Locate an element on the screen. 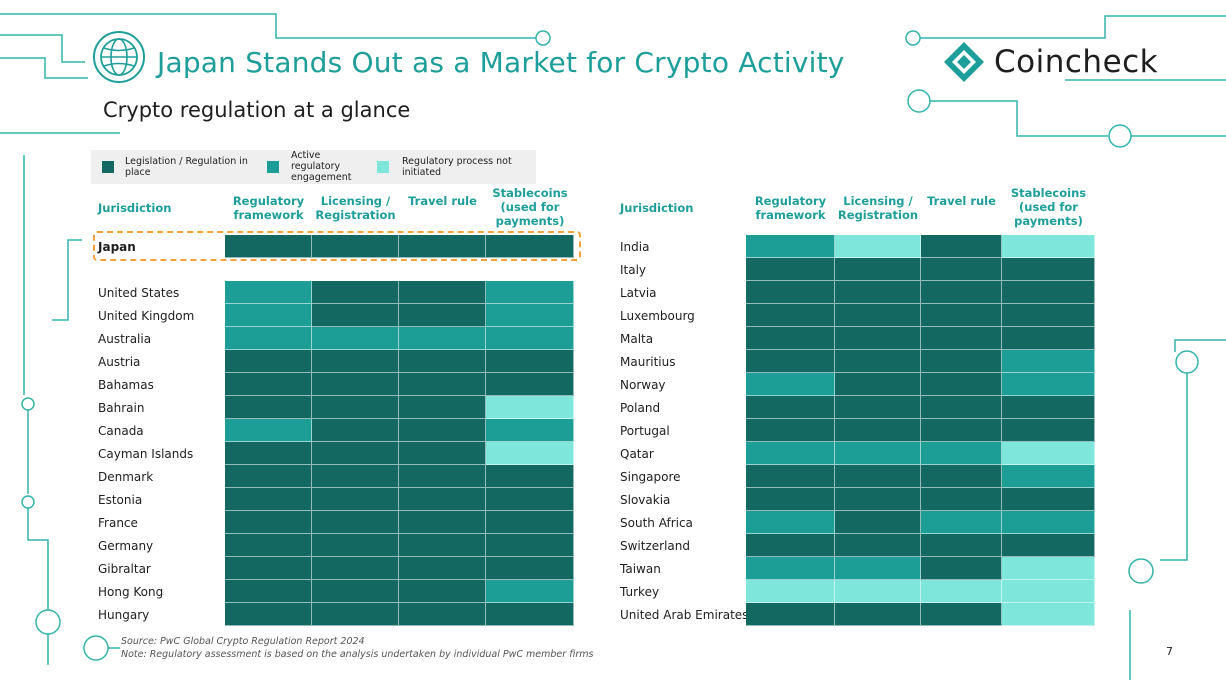  left-header-travel-rule: Travel rule is located at coordinates (442, 201).